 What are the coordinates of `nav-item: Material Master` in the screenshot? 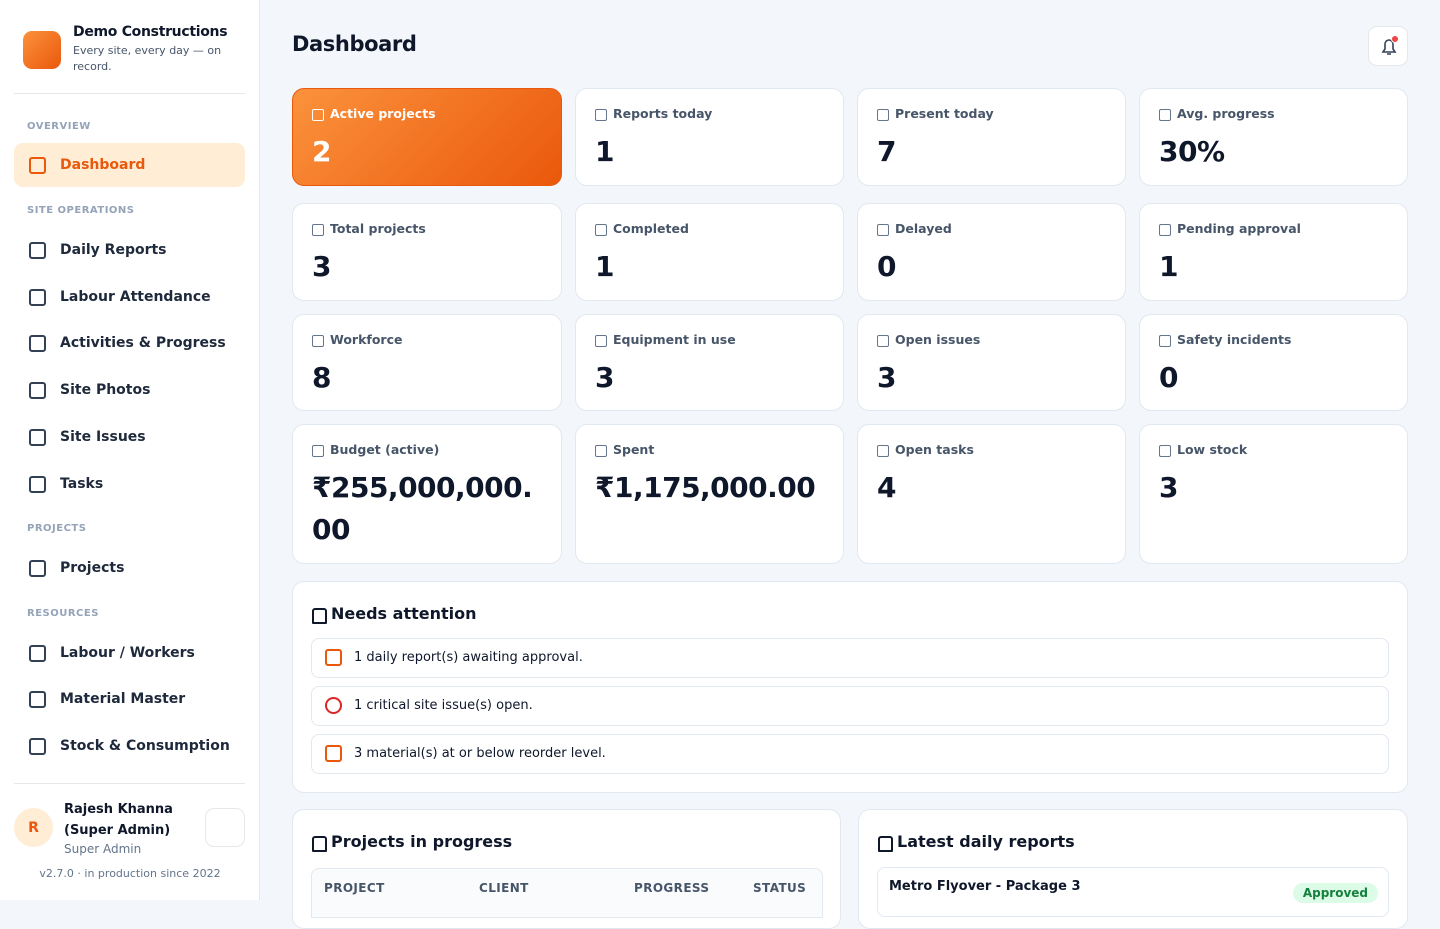 It's located at (129, 699).